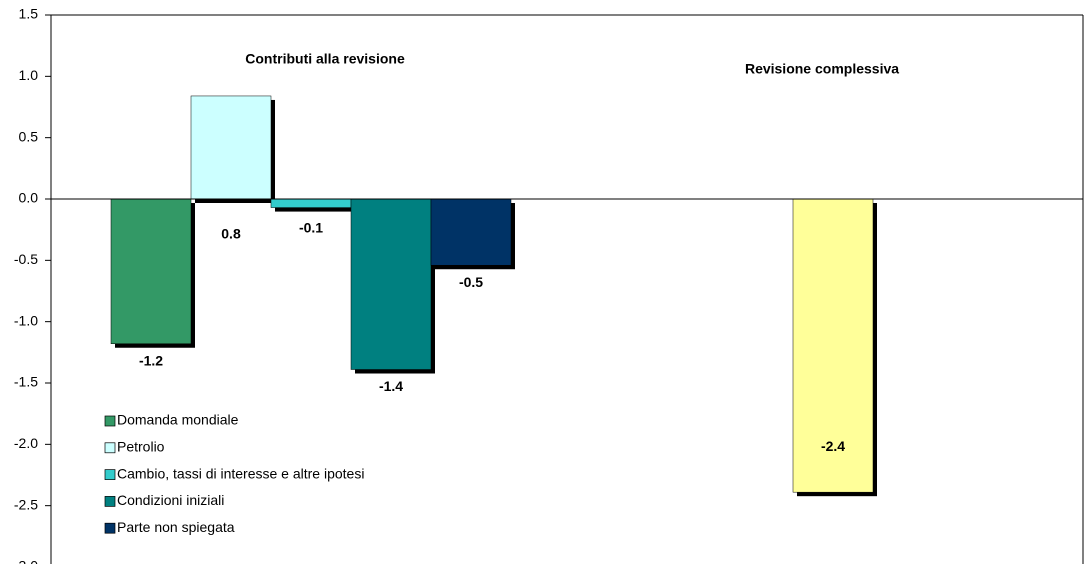 Image resolution: width=1085 pixels, height=564 pixels. What do you see at coordinates (29, 198) in the screenshot?
I see `y-tick-label: 0.0` at bounding box center [29, 198].